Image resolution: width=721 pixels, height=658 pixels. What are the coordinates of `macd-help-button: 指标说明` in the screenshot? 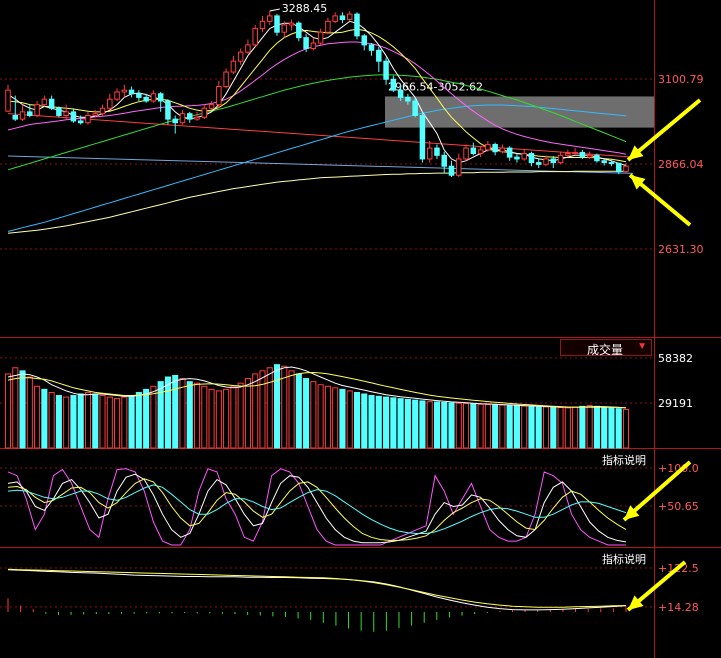 It's located at (628, 558).